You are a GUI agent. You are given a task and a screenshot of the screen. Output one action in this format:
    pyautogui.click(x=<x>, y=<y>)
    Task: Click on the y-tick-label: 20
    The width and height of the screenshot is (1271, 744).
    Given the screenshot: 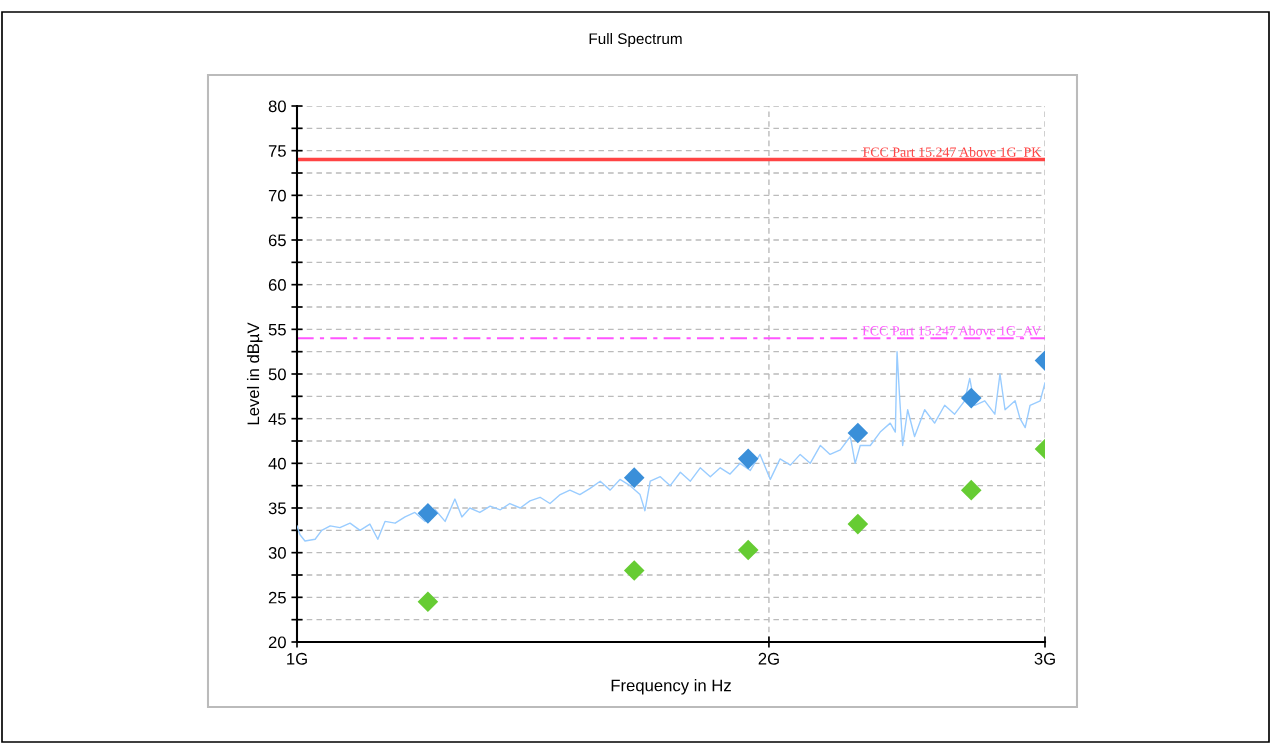 What is the action you would take?
    pyautogui.click(x=277, y=642)
    